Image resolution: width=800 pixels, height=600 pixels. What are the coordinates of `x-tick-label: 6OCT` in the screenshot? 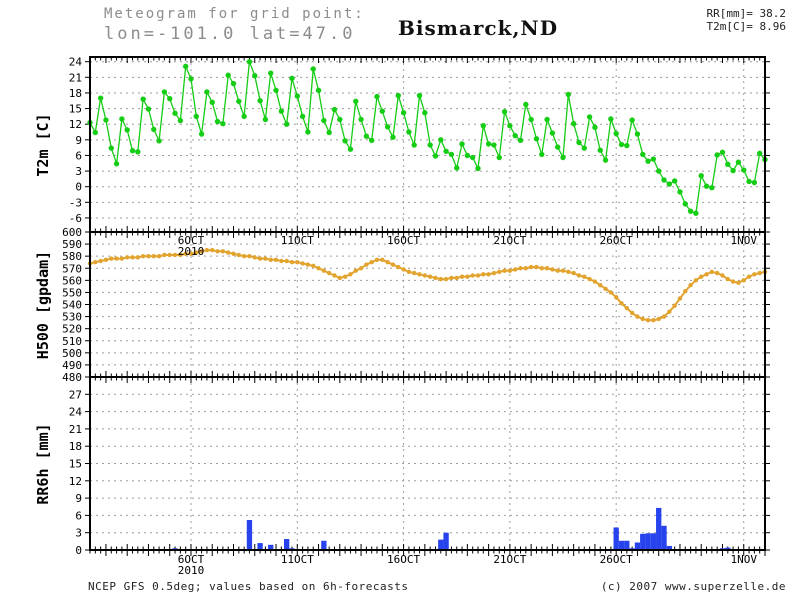 It's located at (191, 240).